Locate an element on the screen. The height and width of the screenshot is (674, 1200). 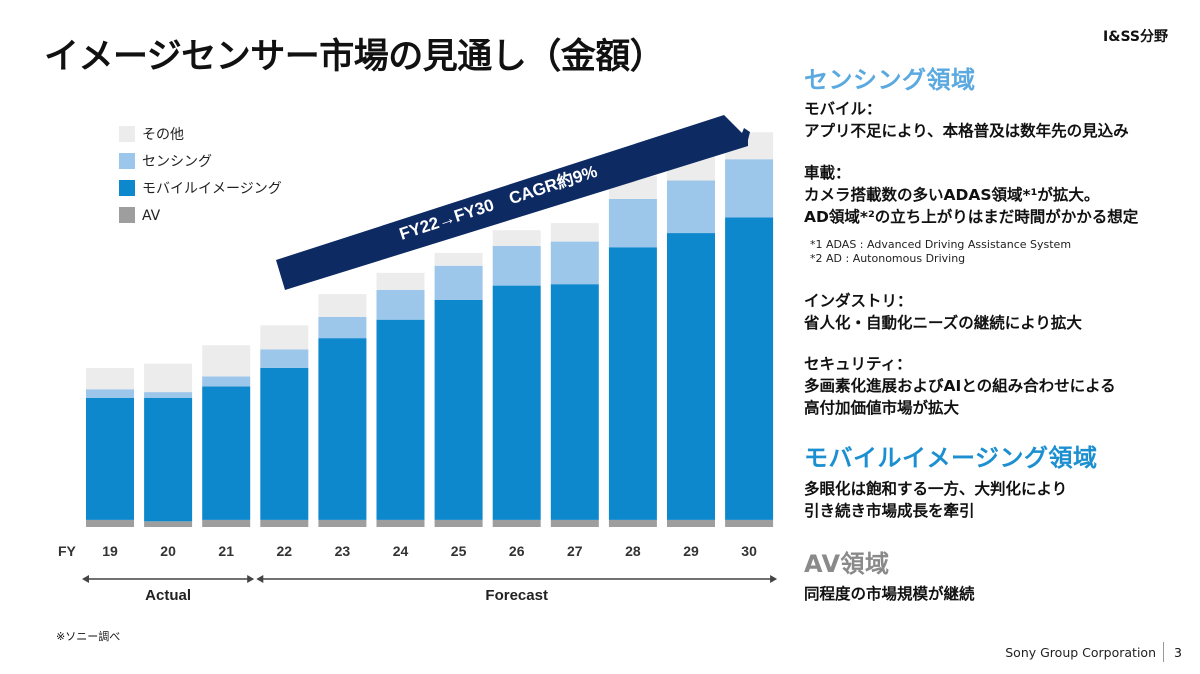
legend-label: センシング is located at coordinates (177, 162).